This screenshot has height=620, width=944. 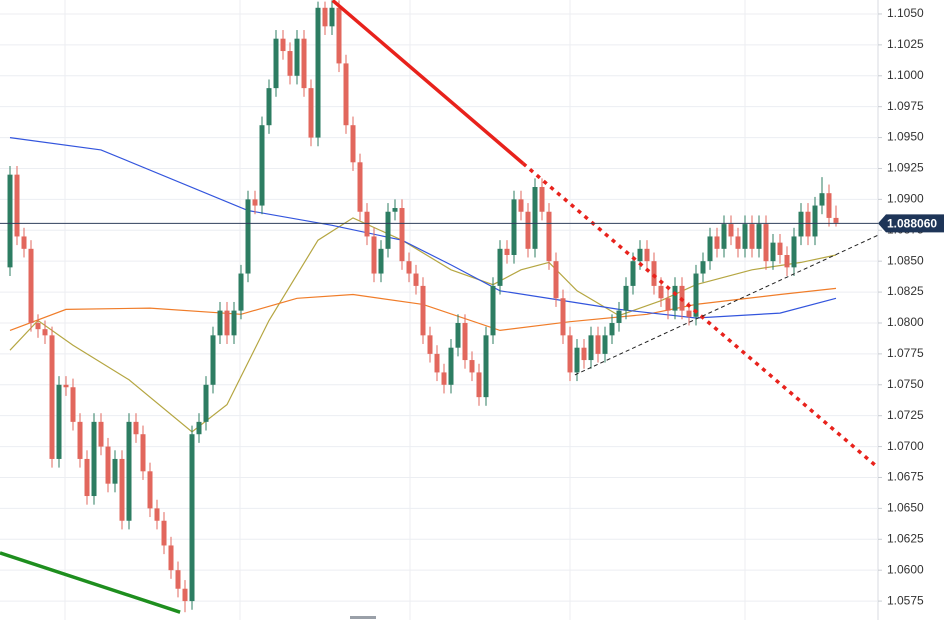 What do you see at coordinates (905, 446) in the screenshot?
I see `y-tick-label: 1.0700` at bounding box center [905, 446].